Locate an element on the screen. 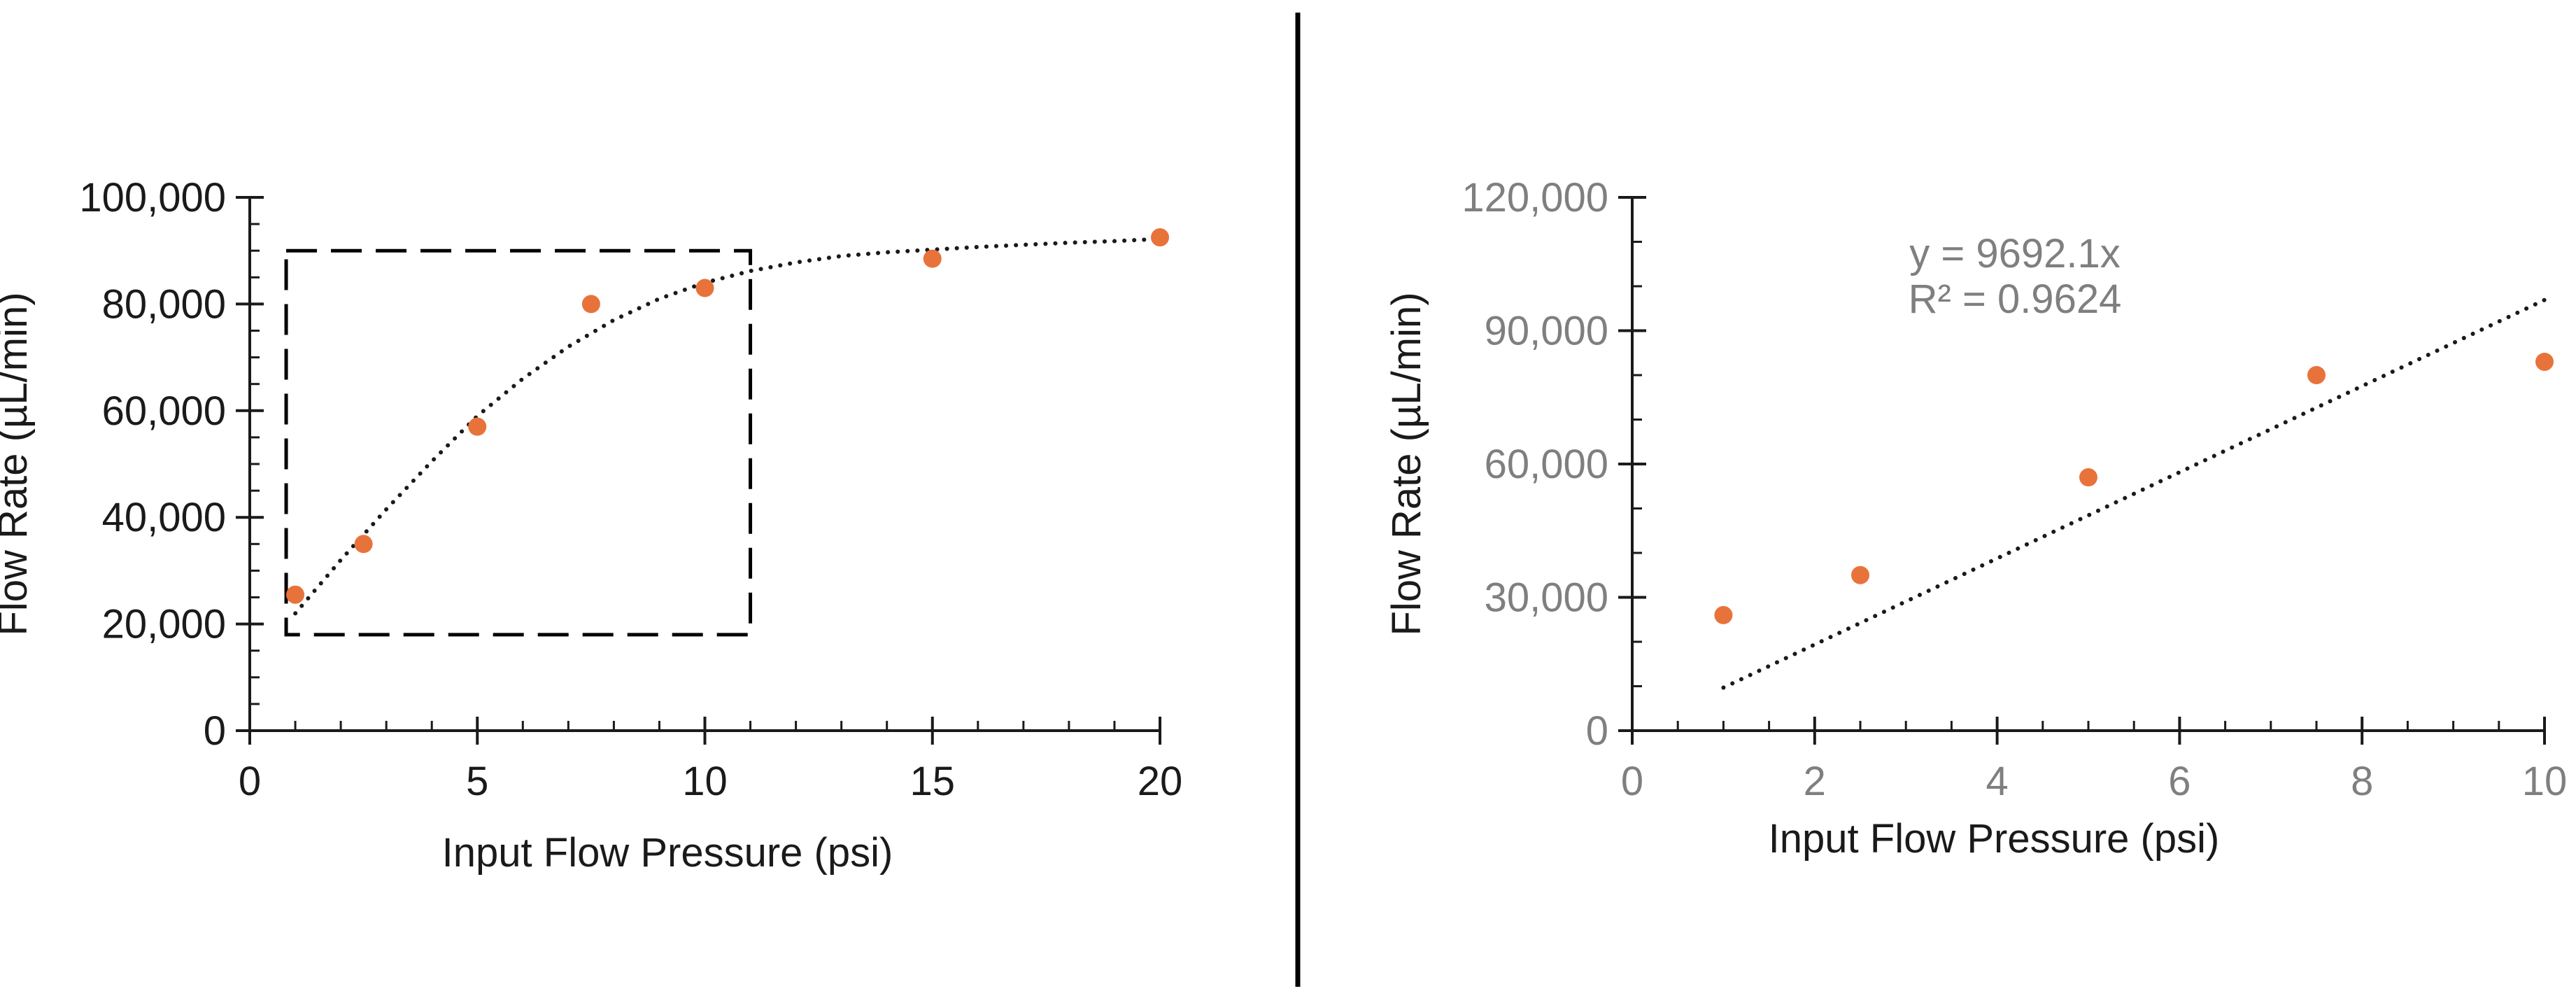  y-tick-label: 90,000 is located at coordinates (1547, 331).